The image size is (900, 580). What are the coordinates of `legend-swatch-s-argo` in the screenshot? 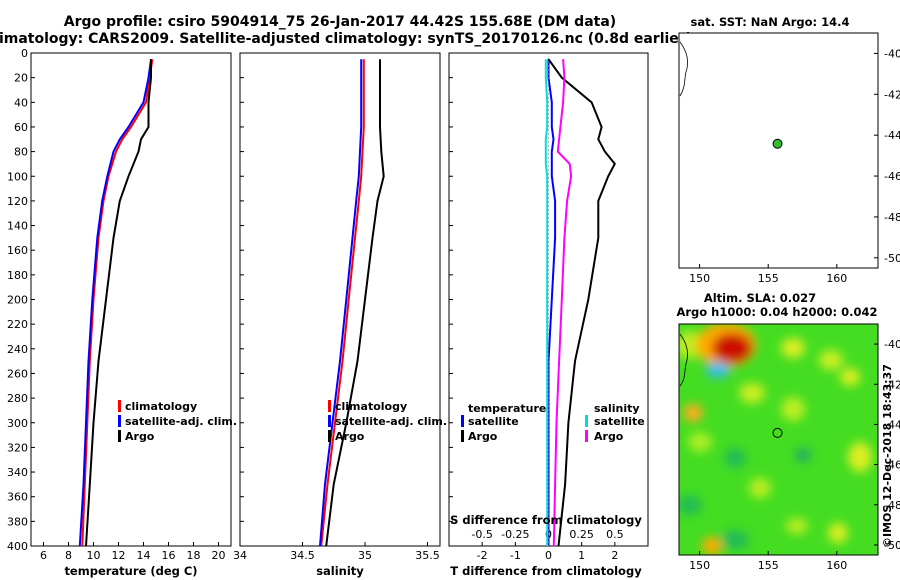 It's located at (586, 436).